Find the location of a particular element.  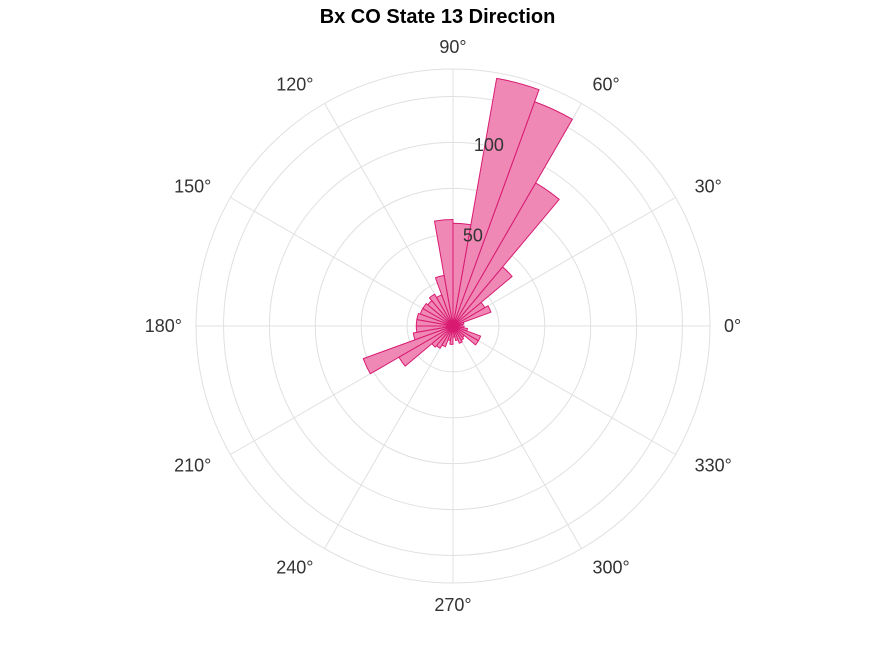

histogram-bars is located at coordinates (467, 226).